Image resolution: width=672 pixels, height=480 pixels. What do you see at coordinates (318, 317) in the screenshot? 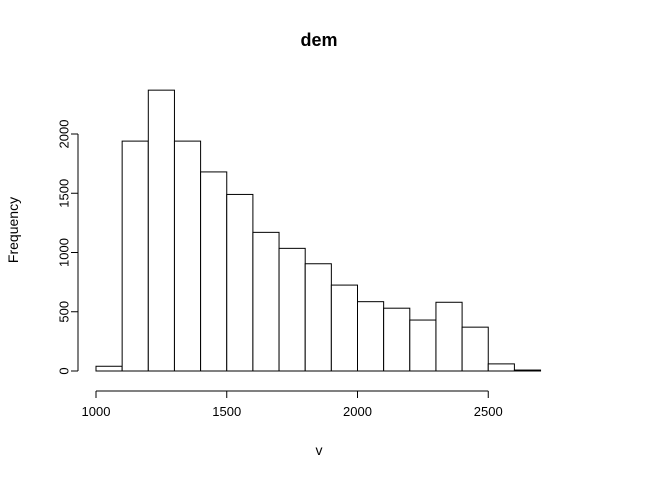
I see `bar-1800-1900` at bounding box center [318, 317].